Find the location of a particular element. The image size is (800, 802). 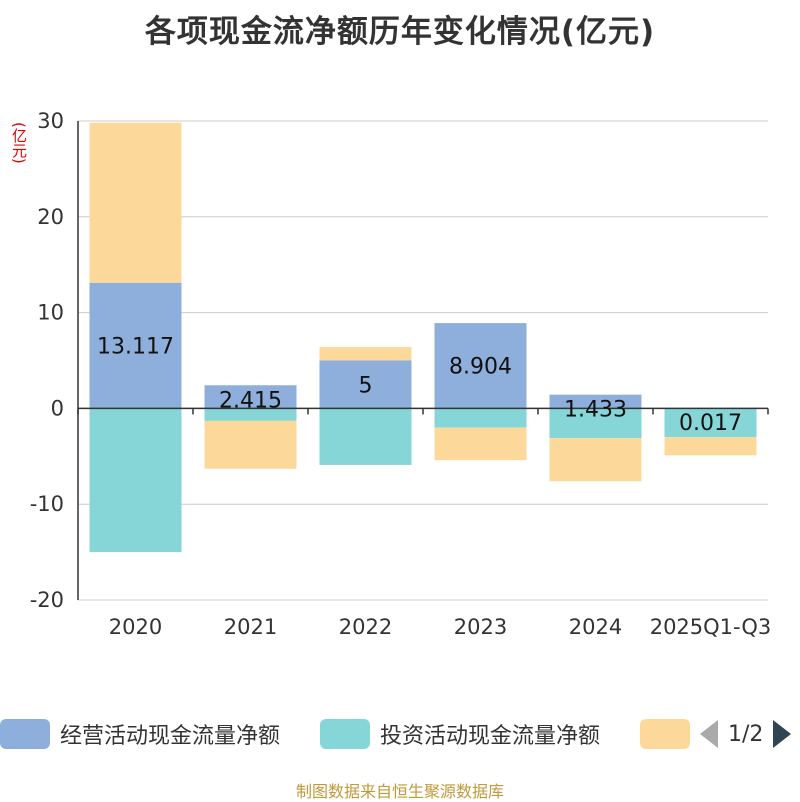

y-tick-label: 20 is located at coordinates (50, 217).